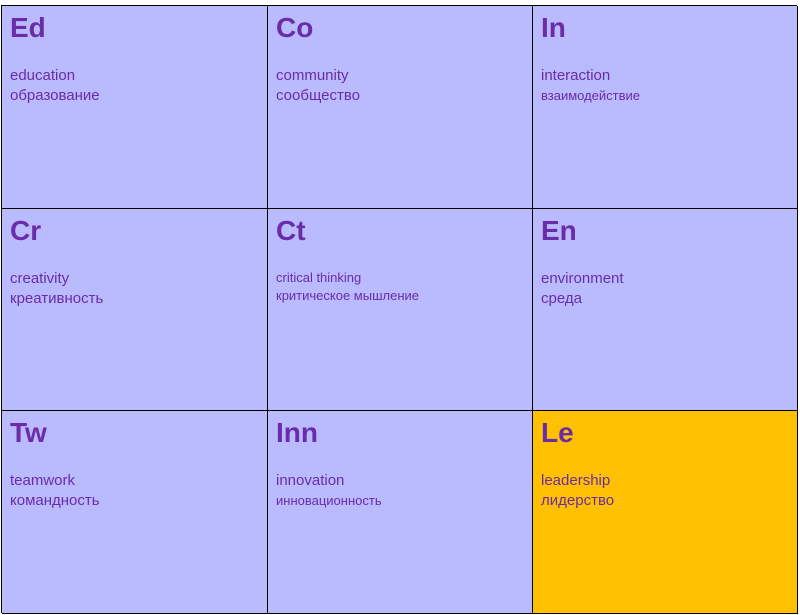 Image resolution: width=800 pixels, height=615 pixels. I want to click on cell-symbol: Co, so click(295, 27).